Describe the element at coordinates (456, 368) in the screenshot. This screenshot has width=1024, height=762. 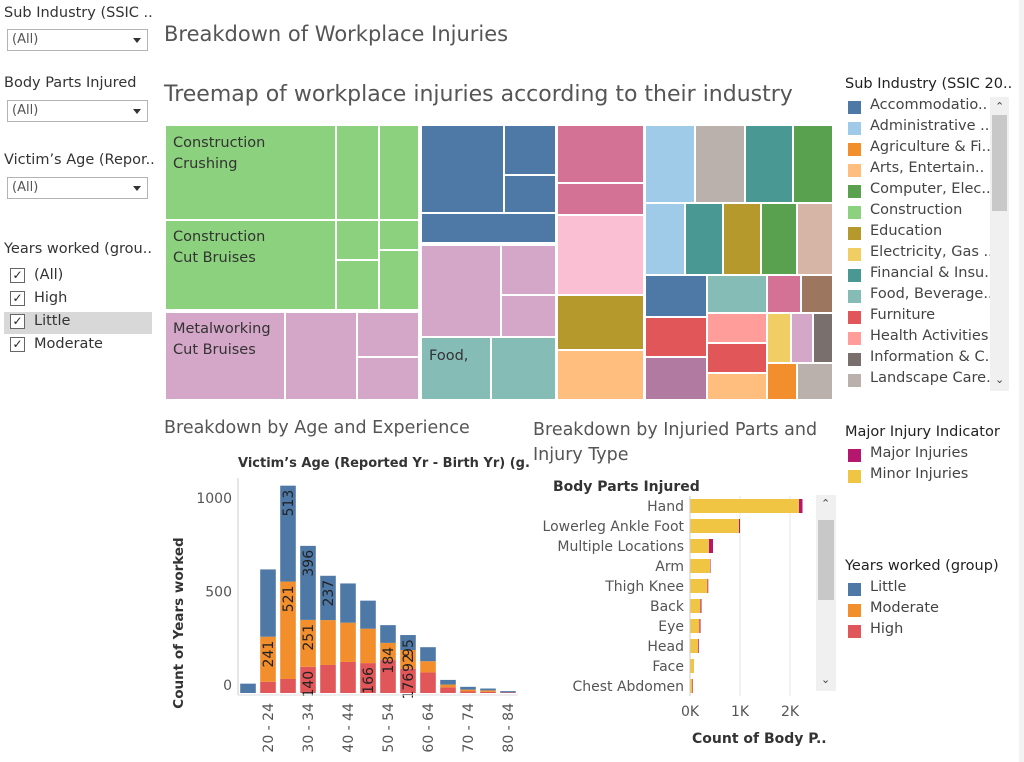
I see `treemap-cell-food` at that location.